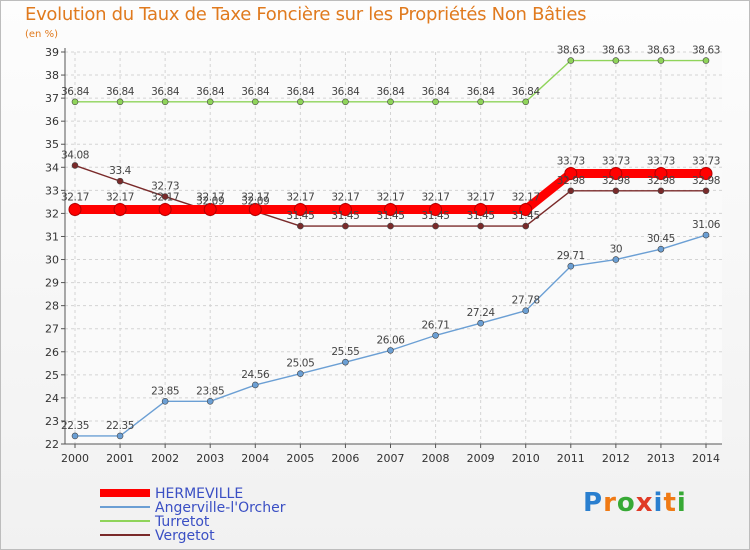 Image resolution: width=750 pixels, height=550 pixels. I want to click on x-tick-label: 2005, so click(300, 458).